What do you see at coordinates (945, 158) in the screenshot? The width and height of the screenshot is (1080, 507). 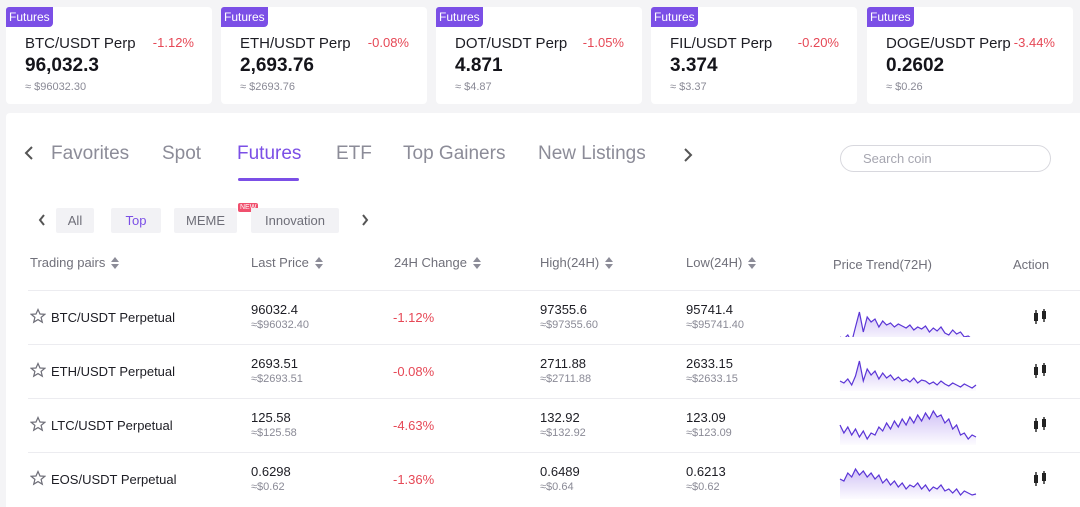 I see `search-input` at bounding box center [945, 158].